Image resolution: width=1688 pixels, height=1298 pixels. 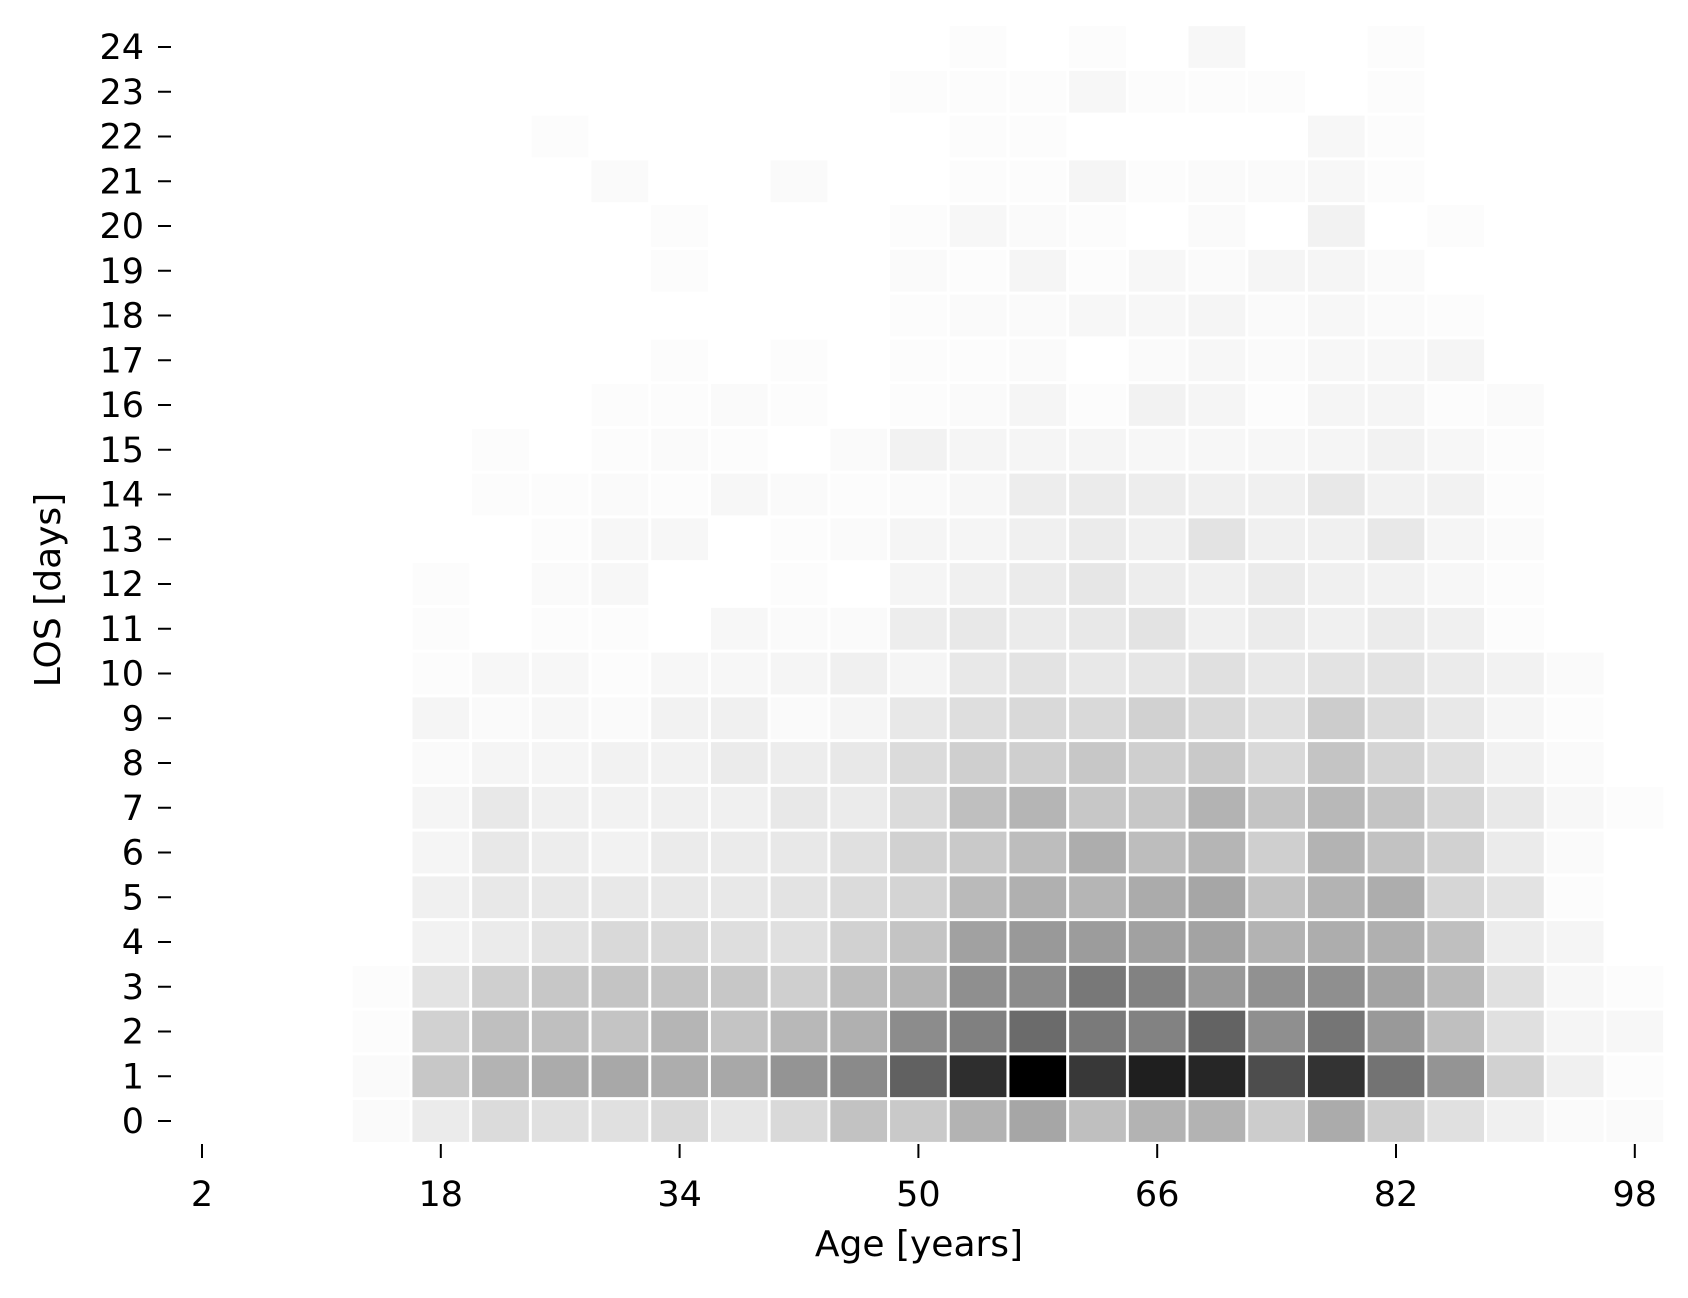 I want to click on y-tick-label: 23, so click(x=121, y=93).